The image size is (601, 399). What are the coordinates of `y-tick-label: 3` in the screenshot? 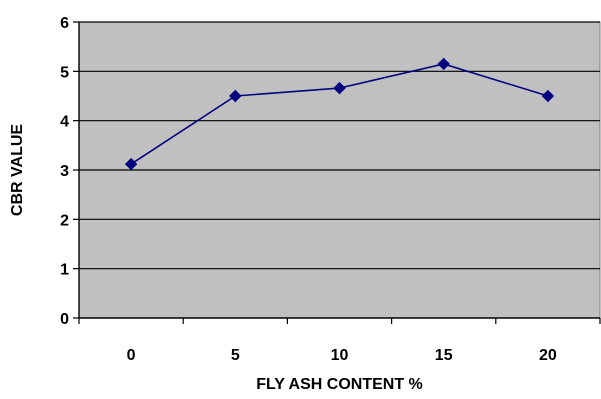 It's located at (64, 171).